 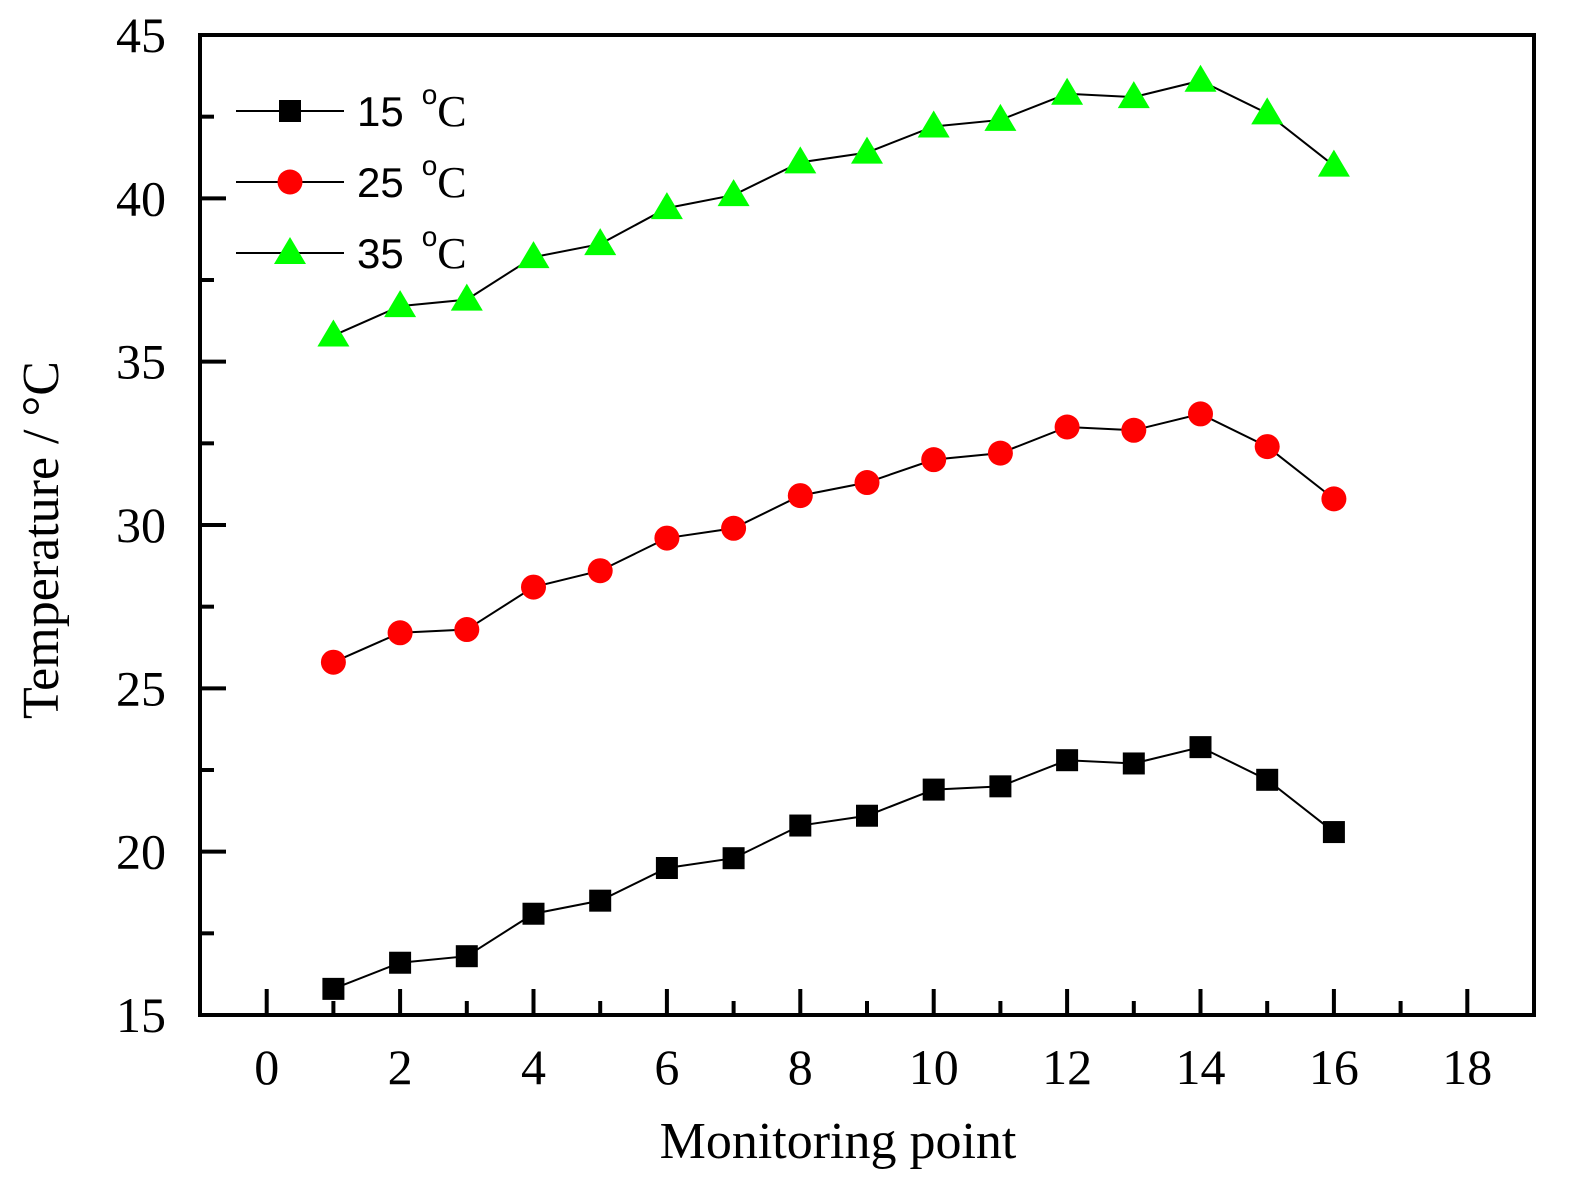 I want to click on x-tick-label: 10, so click(x=934, y=1067).